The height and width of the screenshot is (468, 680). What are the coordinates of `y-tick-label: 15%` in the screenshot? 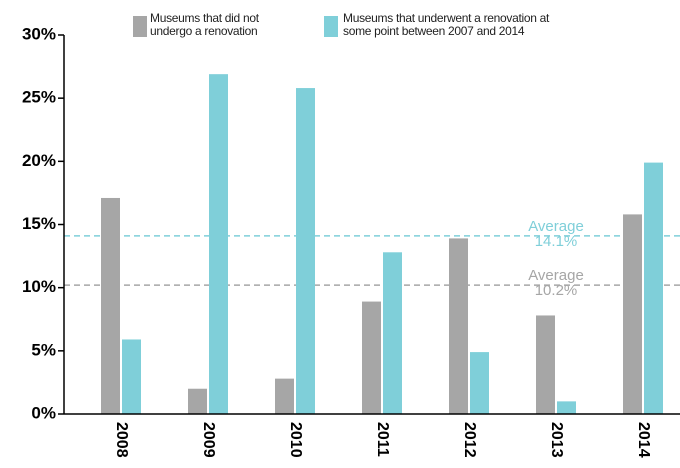 It's located at (39, 223).